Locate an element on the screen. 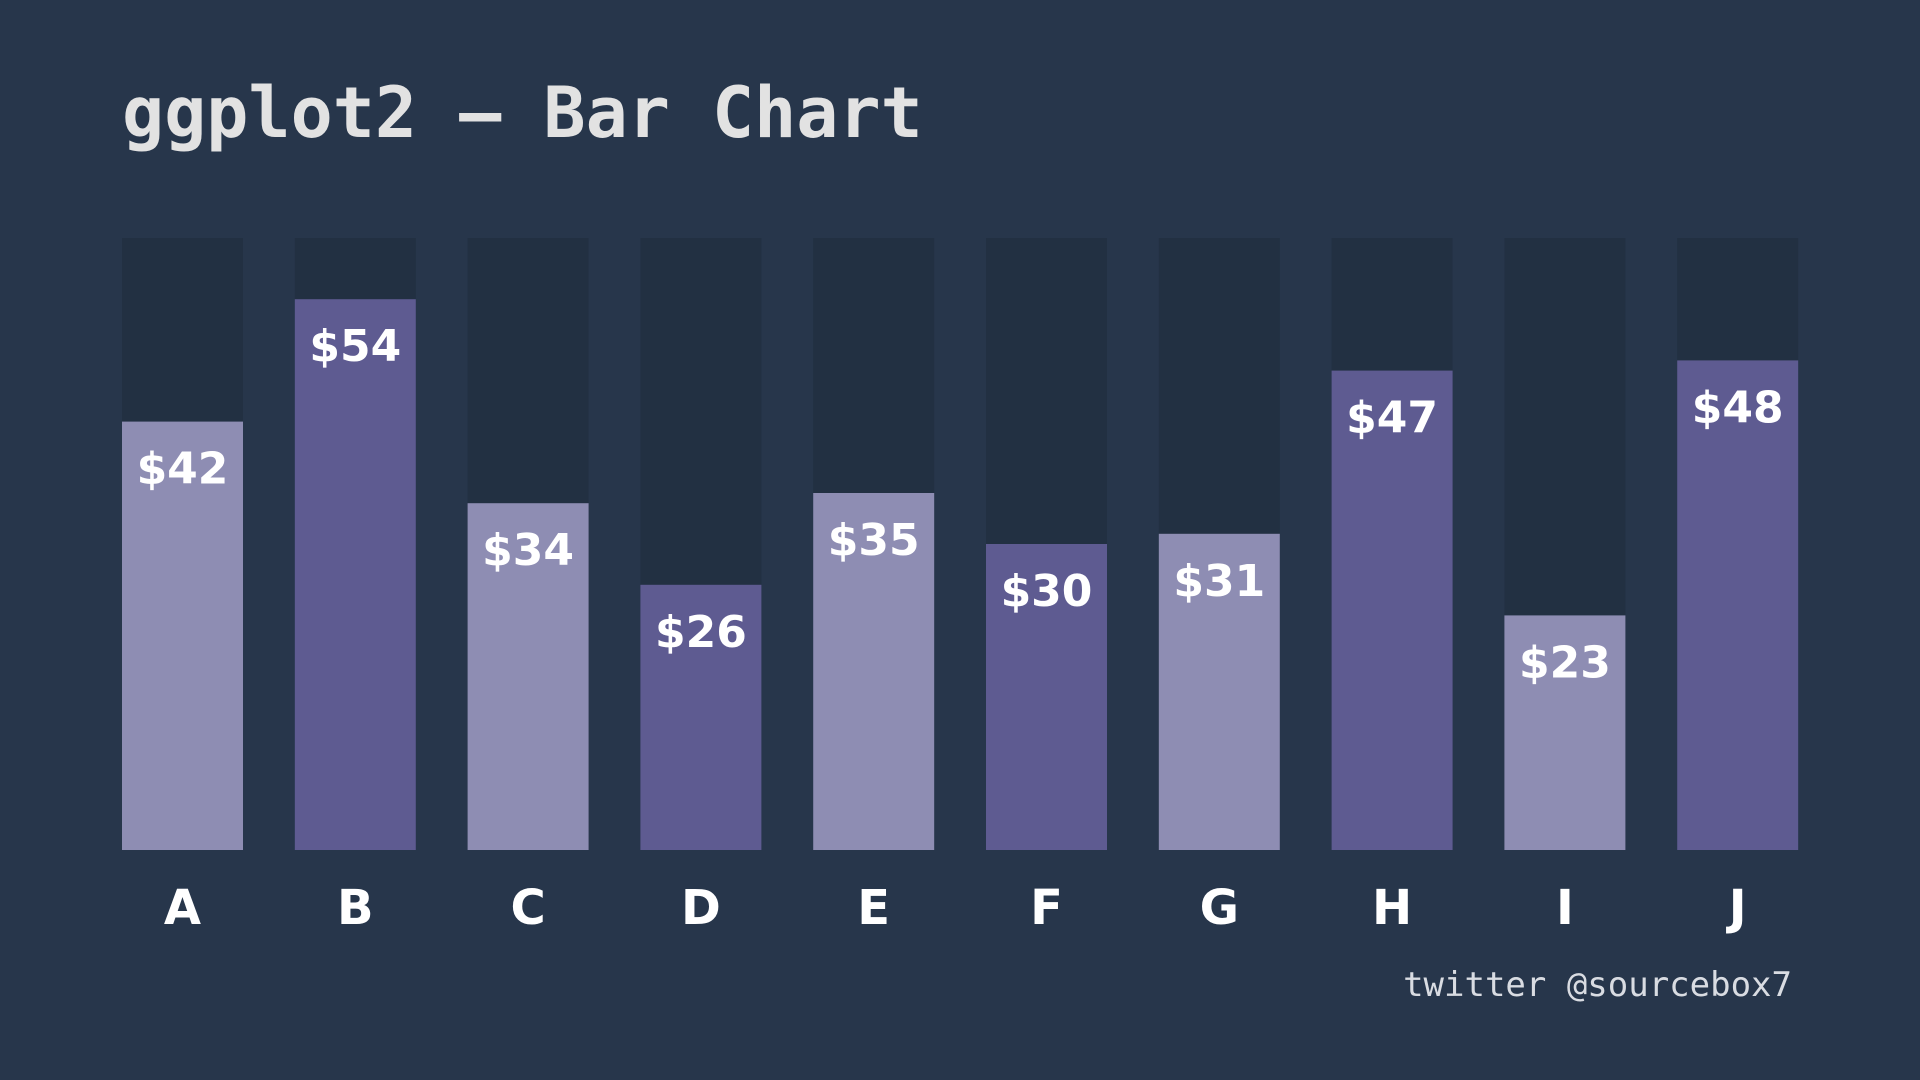 The width and height of the screenshot is (1920, 1080). bar-value-label-C: $34 is located at coordinates (528, 550).